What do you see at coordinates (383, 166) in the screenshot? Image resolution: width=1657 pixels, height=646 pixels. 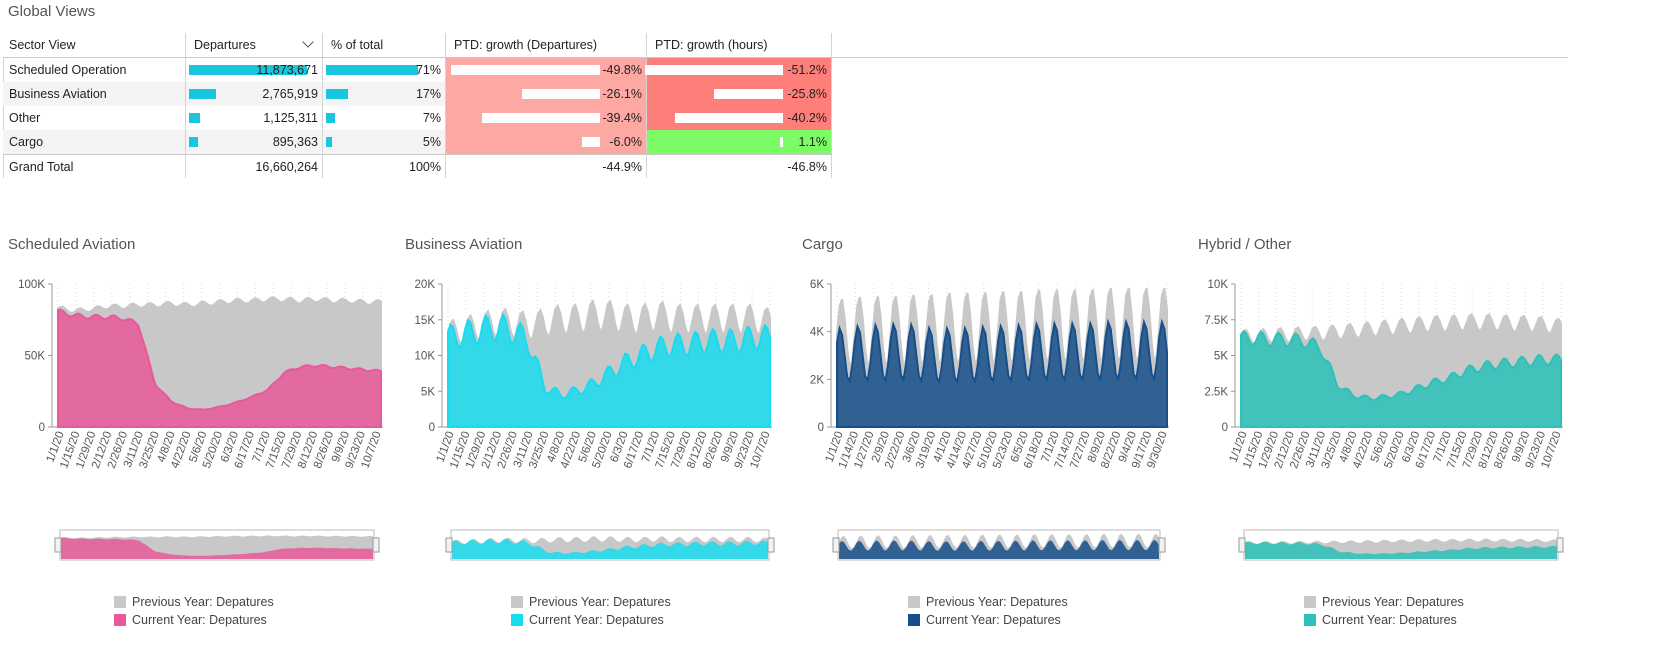 I see `grand-total-pct: 100%` at bounding box center [383, 166].